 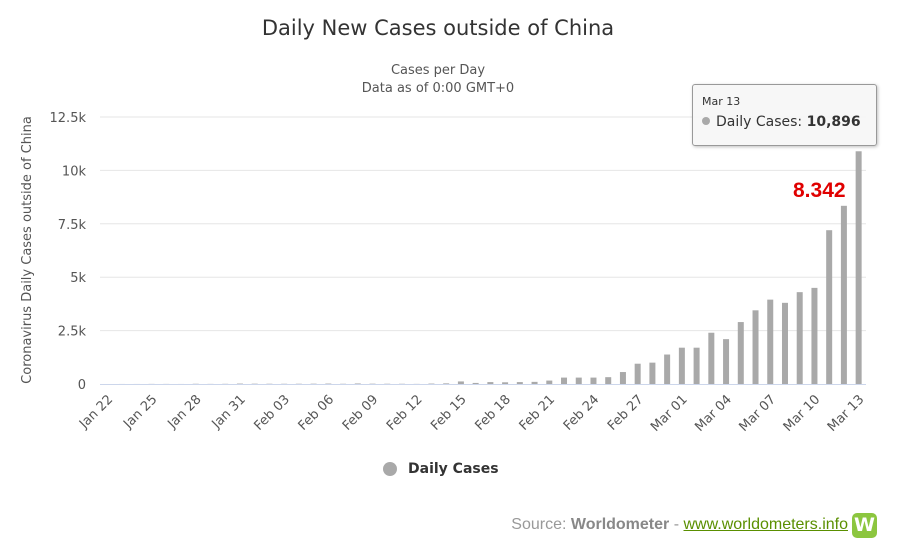 What do you see at coordinates (449, 413) in the screenshot?
I see `x-tick-label: Feb 15` at bounding box center [449, 413].